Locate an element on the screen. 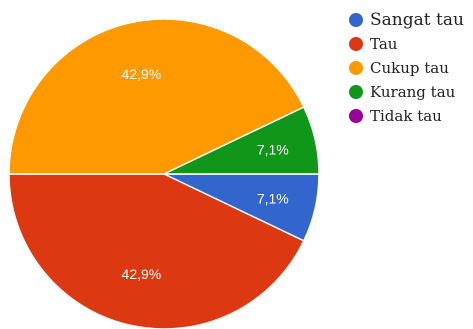 The width and height of the screenshot is (473, 329). legend-label: Tidak tau is located at coordinates (406, 116).